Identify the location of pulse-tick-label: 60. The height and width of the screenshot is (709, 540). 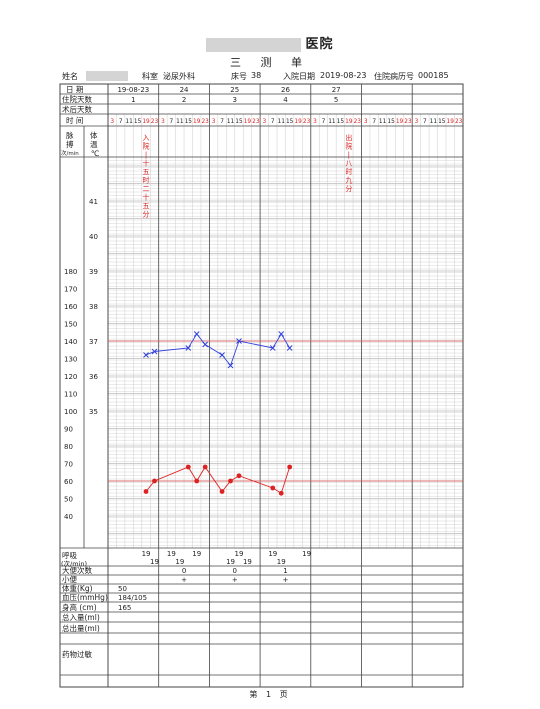
(68, 482).